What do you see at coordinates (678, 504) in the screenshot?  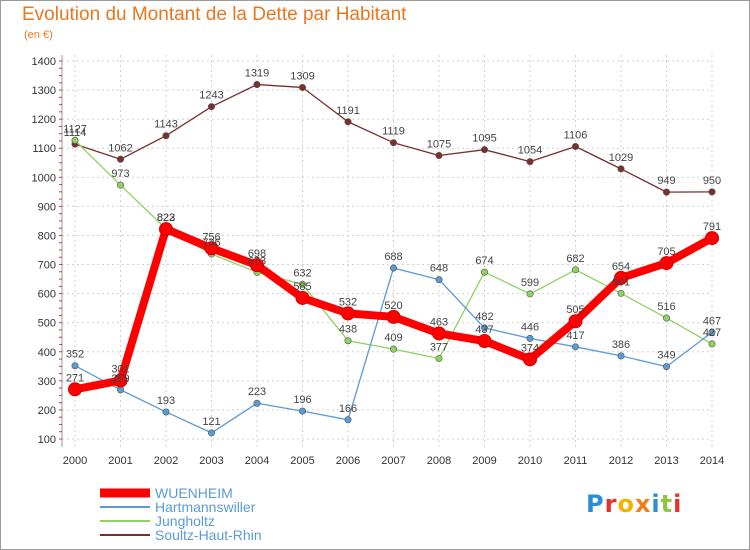 I see `logo-letter: i` at bounding box center [678, 504].